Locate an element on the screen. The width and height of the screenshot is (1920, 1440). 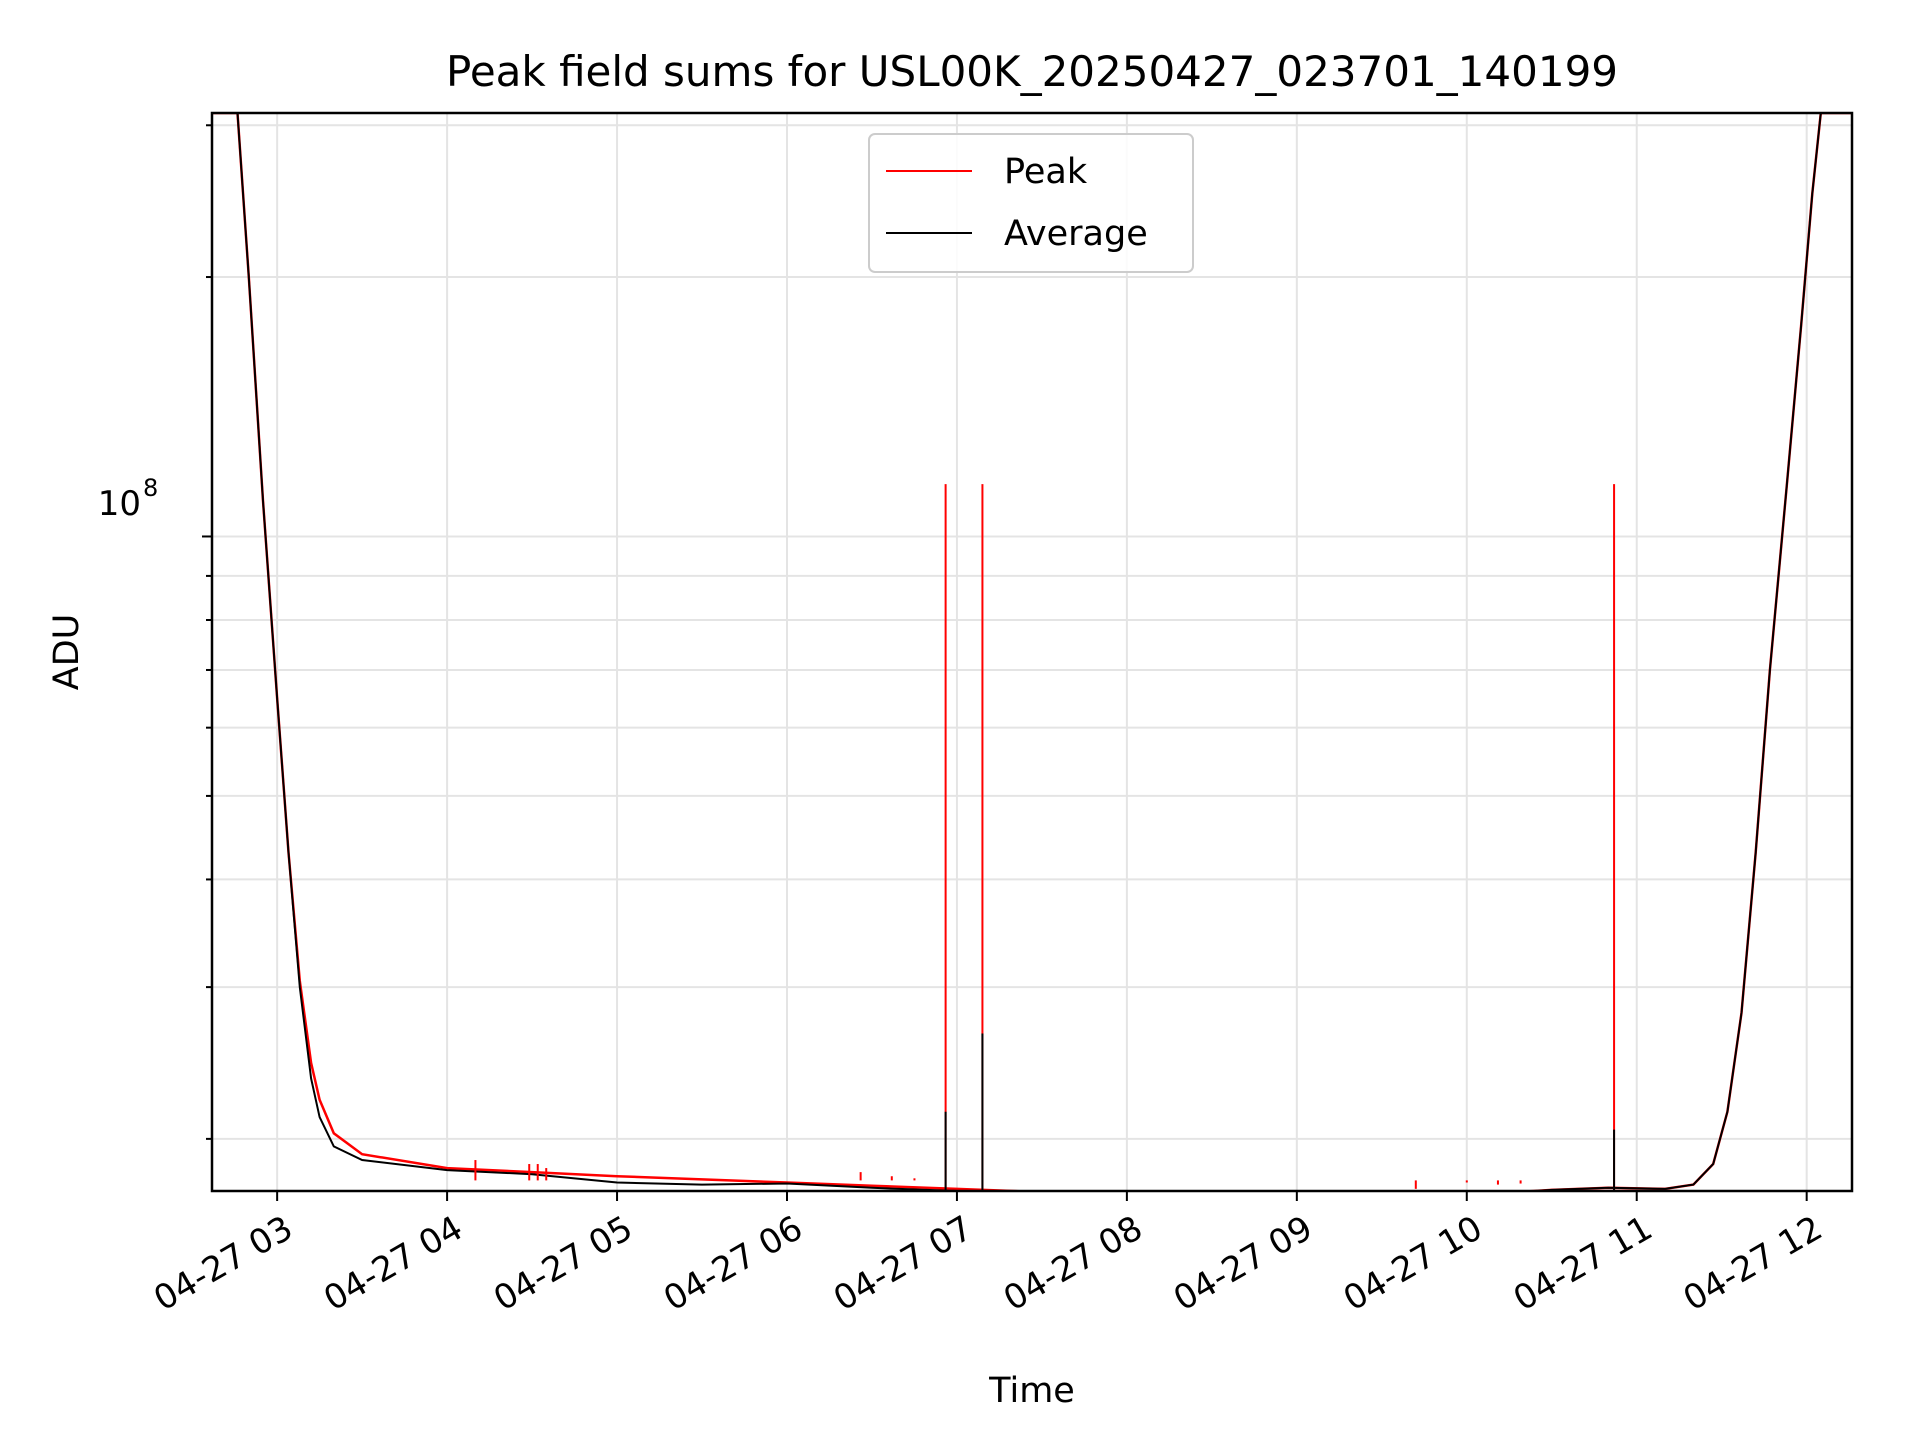
y-tick-label-1e8: 10 8 is located at coordinates (128, 499).